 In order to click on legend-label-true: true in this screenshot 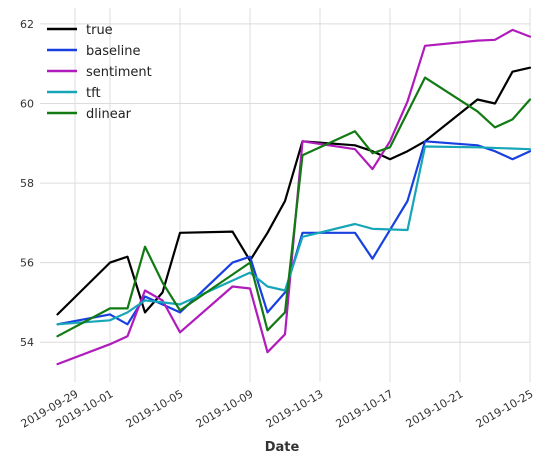, I will do `click(99, 30)`.